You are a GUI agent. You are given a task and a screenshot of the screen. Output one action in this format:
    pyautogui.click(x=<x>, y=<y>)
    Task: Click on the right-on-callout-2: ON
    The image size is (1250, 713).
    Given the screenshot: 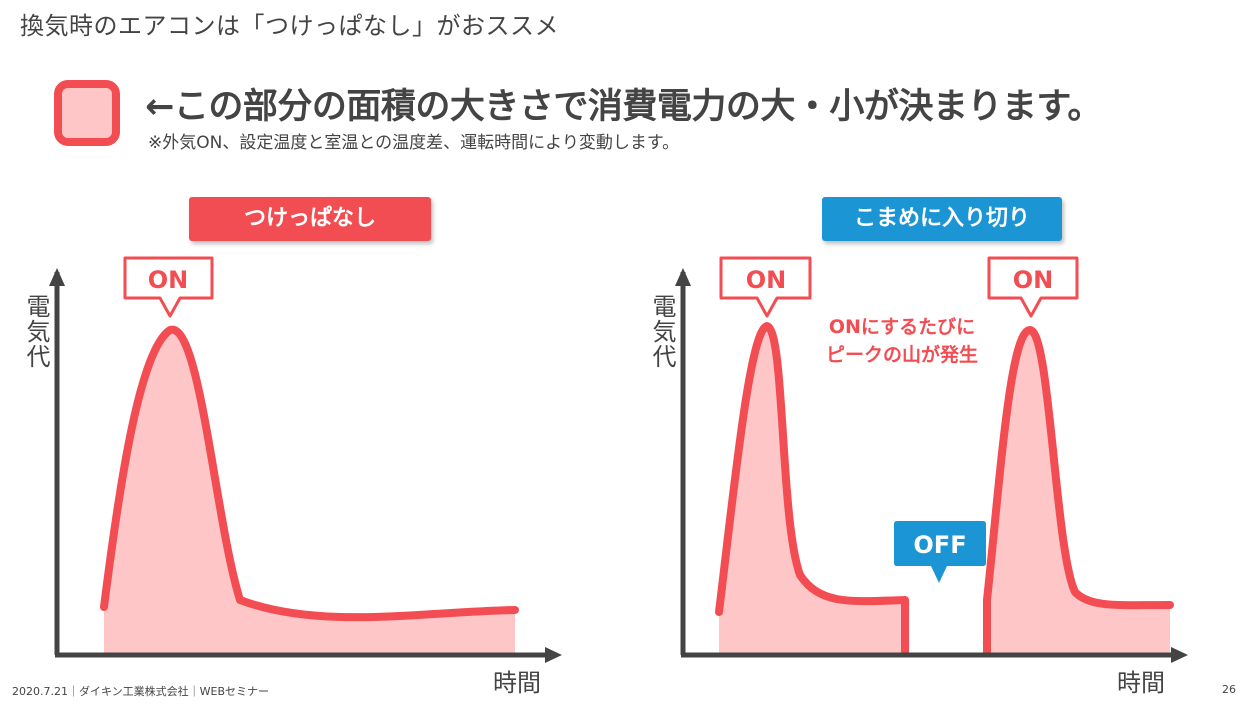 What is the action you would take?
    pyautogui.click(x=1033, y=287)
    